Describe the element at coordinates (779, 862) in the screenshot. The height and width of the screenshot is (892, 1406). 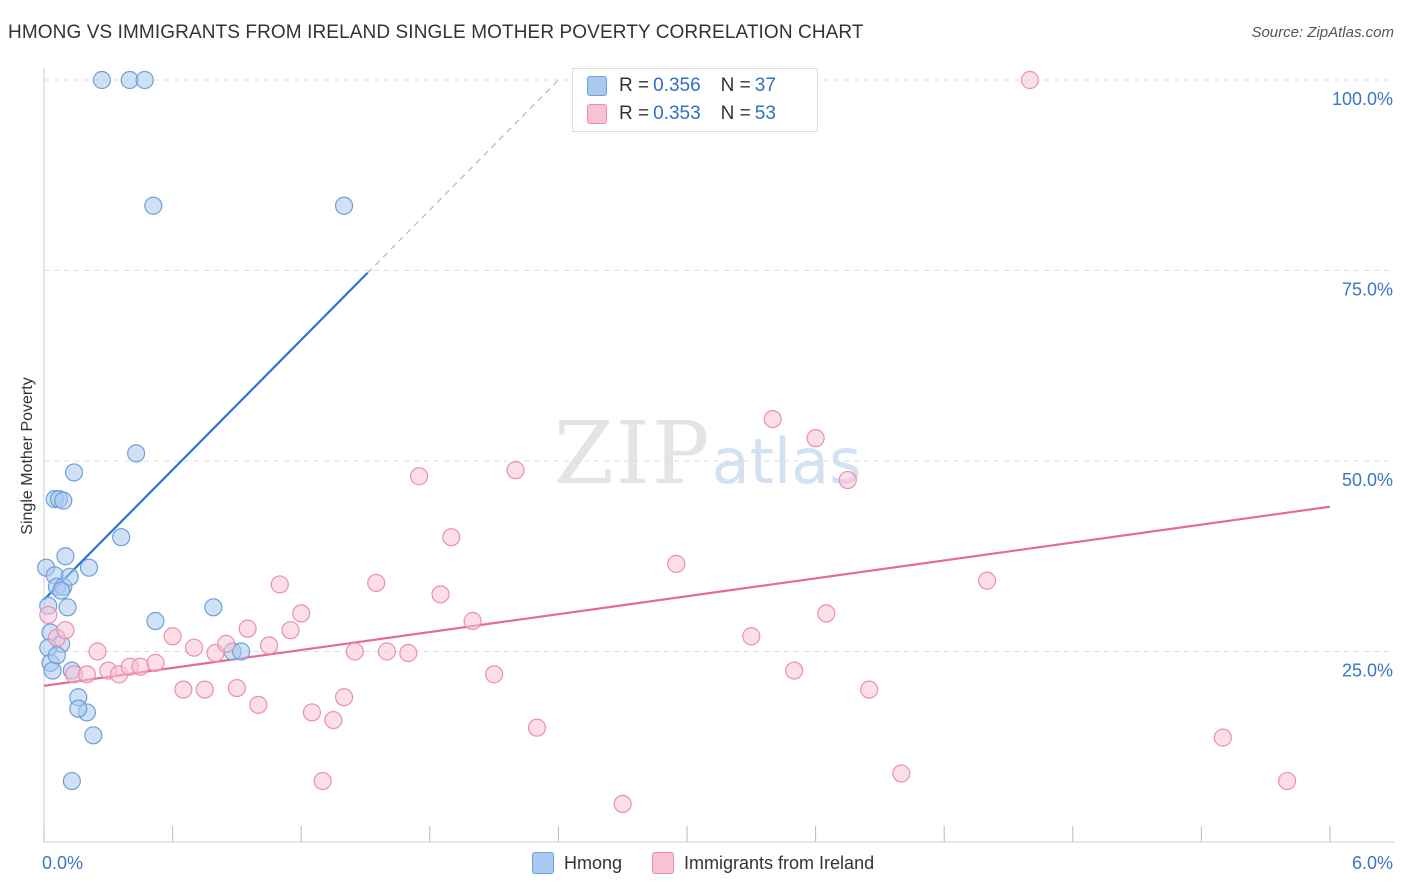
I see `legend-label-ireland: Immigrants from Ireland` at that location.